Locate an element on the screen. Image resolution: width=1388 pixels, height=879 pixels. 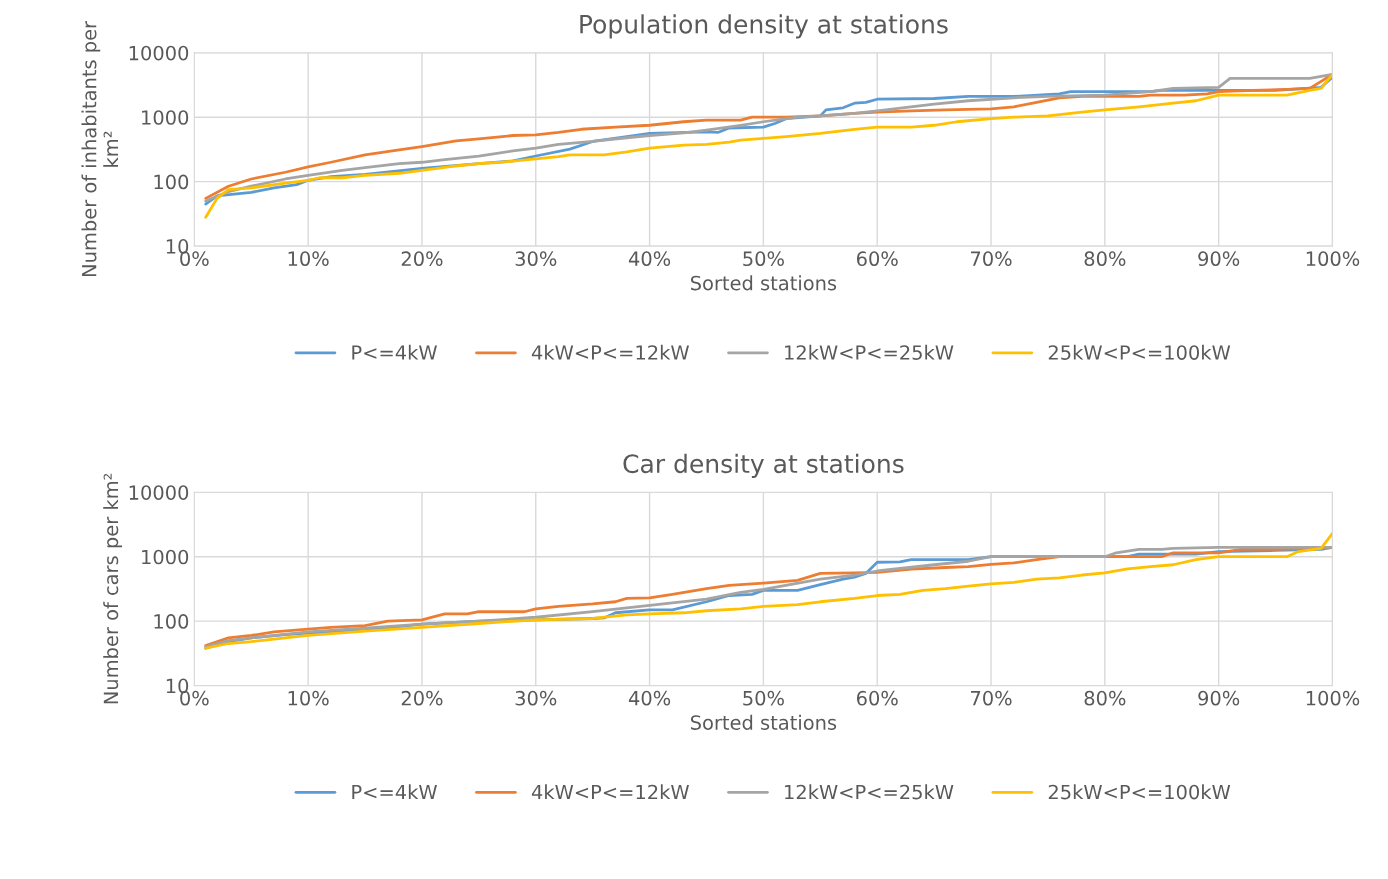
chart-title: Car density at stations is located at coordinates (763, 465).